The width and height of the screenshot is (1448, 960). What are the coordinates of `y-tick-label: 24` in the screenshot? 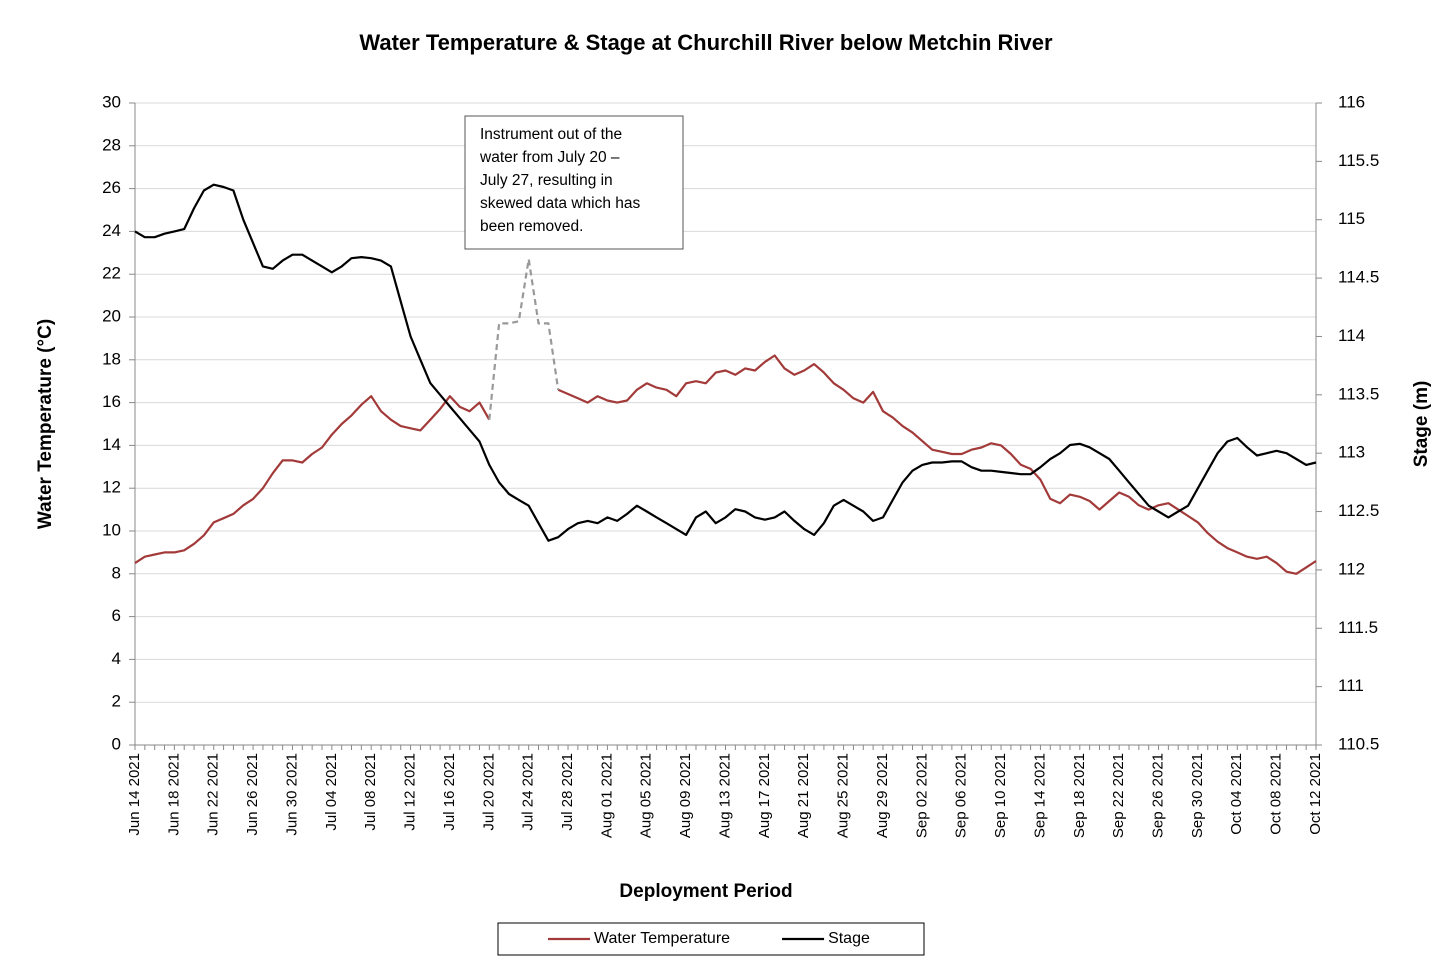 It's located at (111, 230).